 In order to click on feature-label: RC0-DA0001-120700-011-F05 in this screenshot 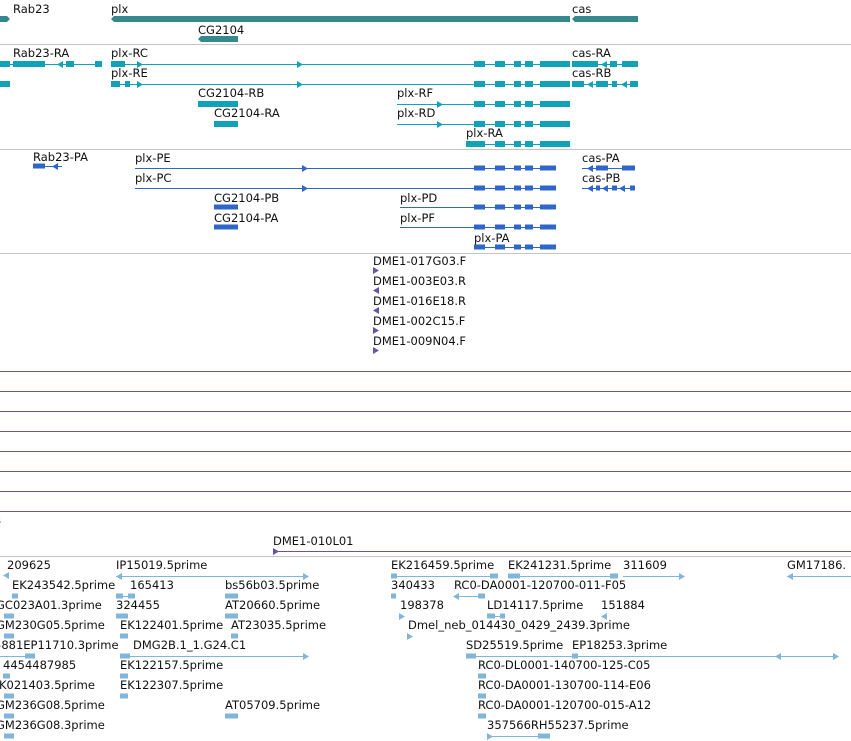, I will do `click(540, 585)`.